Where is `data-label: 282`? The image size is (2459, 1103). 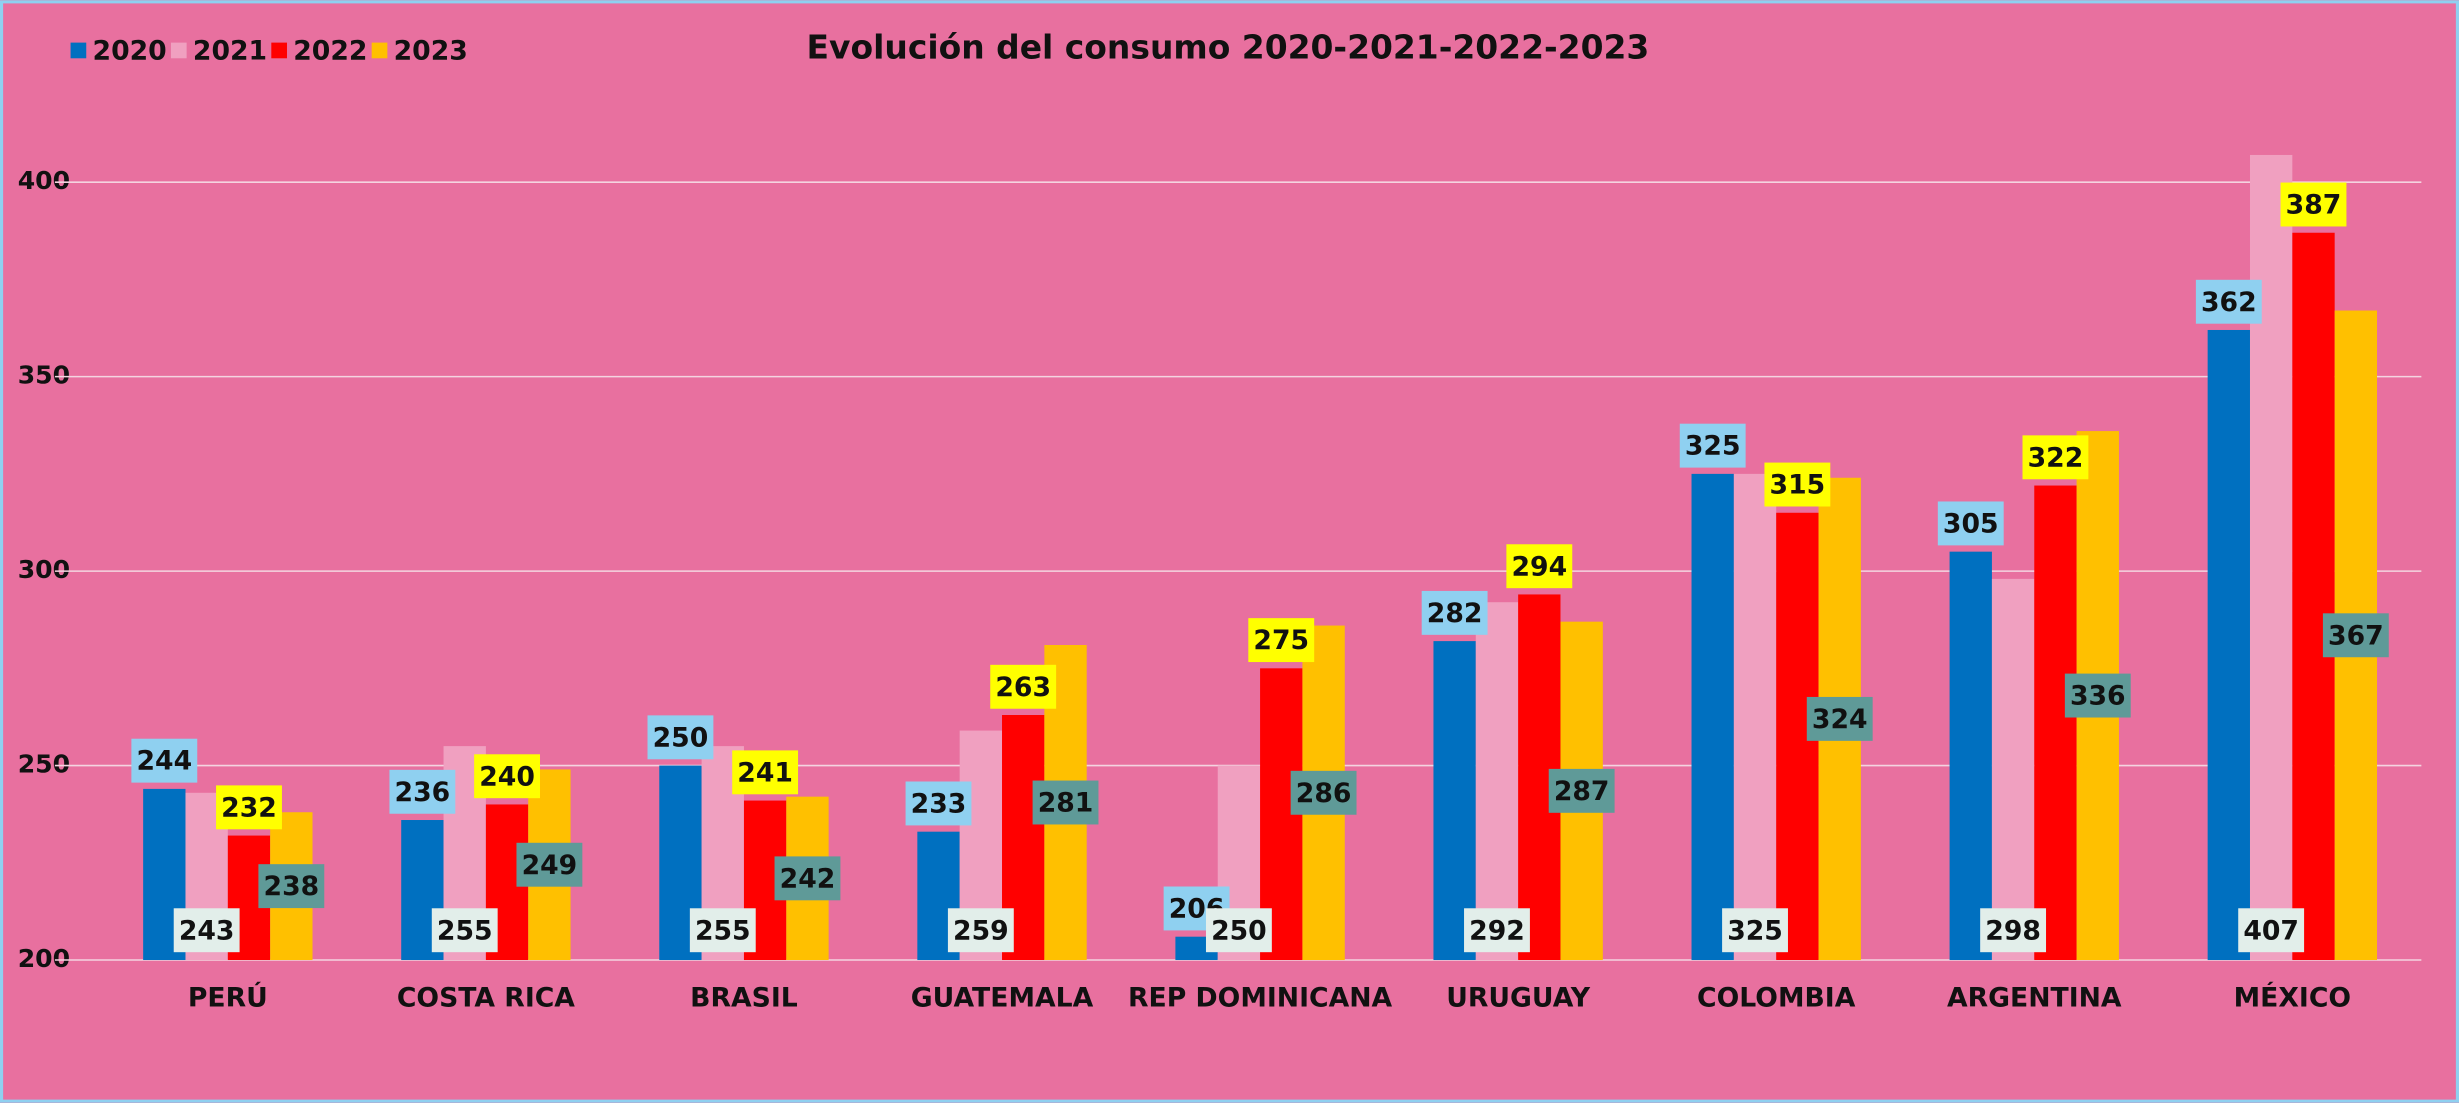
data-label: 282 is located at coordinates (1455, 613).